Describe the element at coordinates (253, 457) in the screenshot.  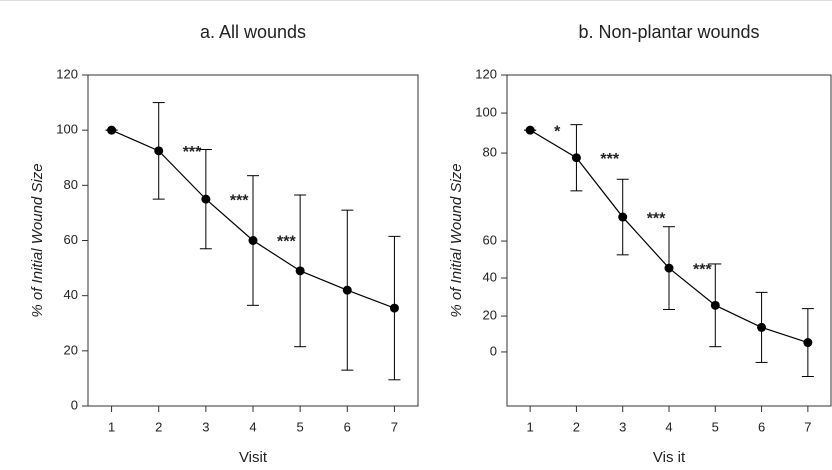
I see `x-axis-label: Visit` at that location.